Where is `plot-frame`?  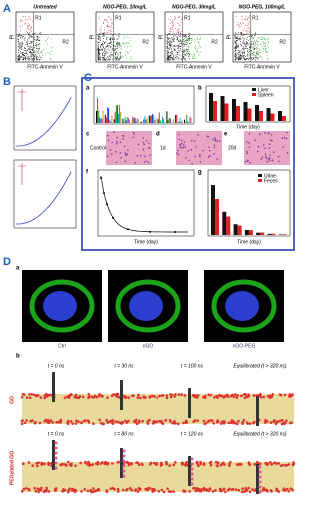 plot-frame is located at coordinates (194, 37).